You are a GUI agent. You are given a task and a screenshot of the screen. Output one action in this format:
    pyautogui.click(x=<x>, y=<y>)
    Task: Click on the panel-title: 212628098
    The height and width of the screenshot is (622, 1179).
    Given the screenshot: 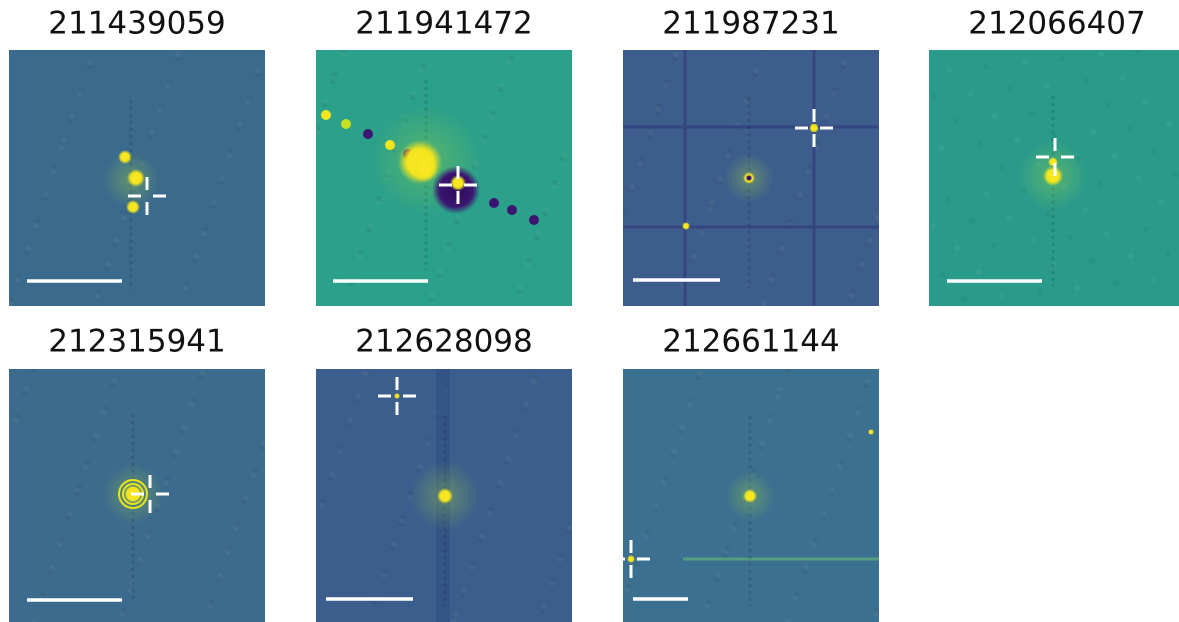 What is the action you would take?
    pyautogui.click(x=444, y=342)
    